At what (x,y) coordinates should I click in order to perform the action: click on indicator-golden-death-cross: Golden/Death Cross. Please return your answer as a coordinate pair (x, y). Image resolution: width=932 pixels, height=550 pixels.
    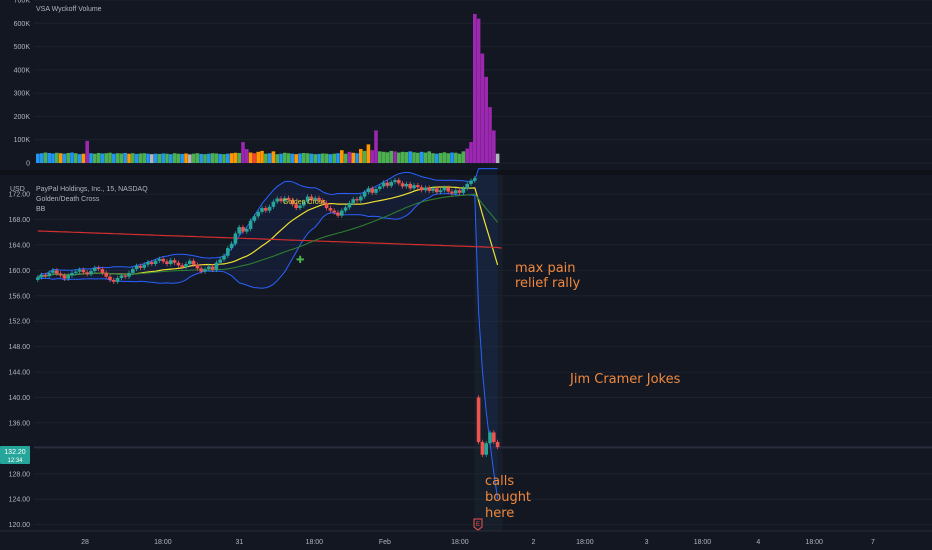
    Looking at the image, I should click on (68, 199).